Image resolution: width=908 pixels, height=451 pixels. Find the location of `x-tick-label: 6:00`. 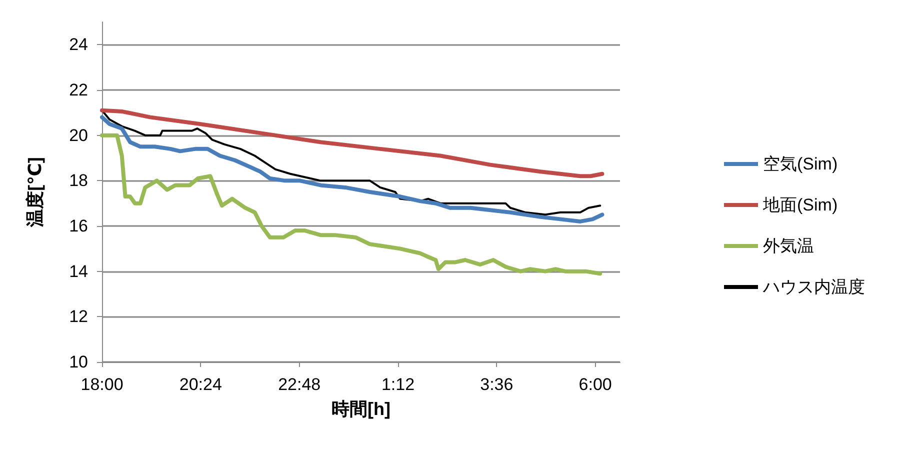

x-tick-label: 6:00 is located at coordinates (595, 384).